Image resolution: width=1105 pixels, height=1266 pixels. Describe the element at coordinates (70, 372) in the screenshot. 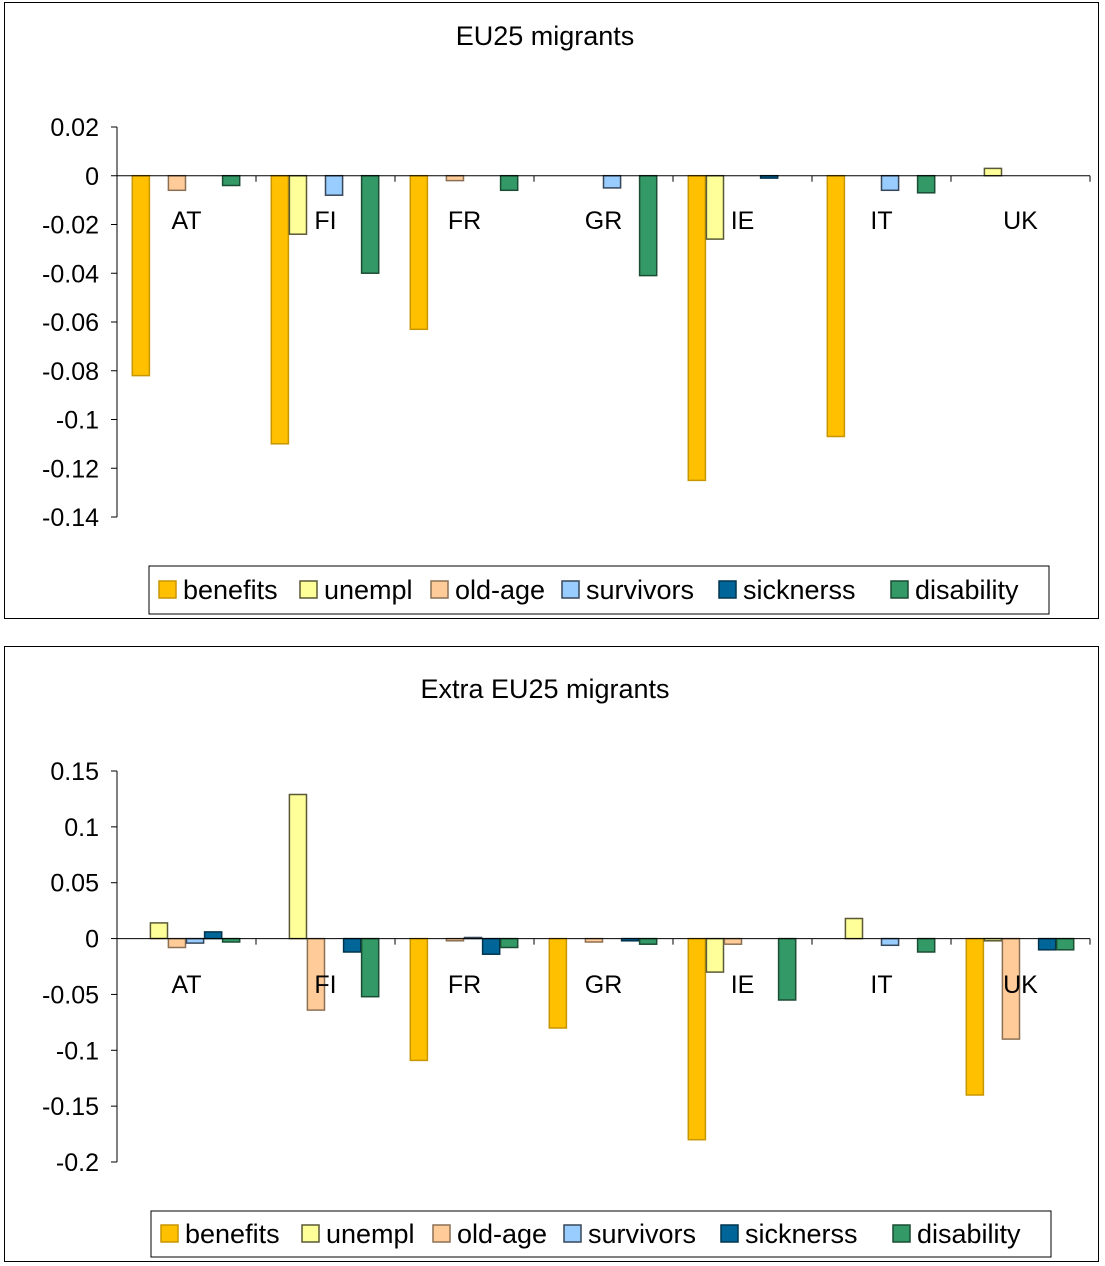

I see `y-tick-label: -0.08` at that location.